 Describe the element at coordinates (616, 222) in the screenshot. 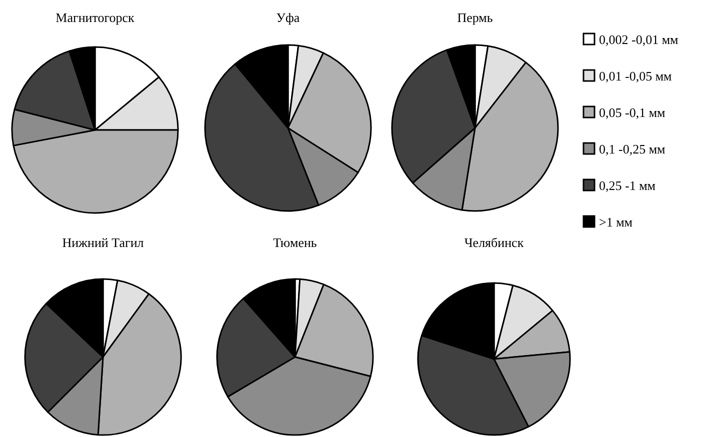

I see `legend-label: >1 мм` at that location.